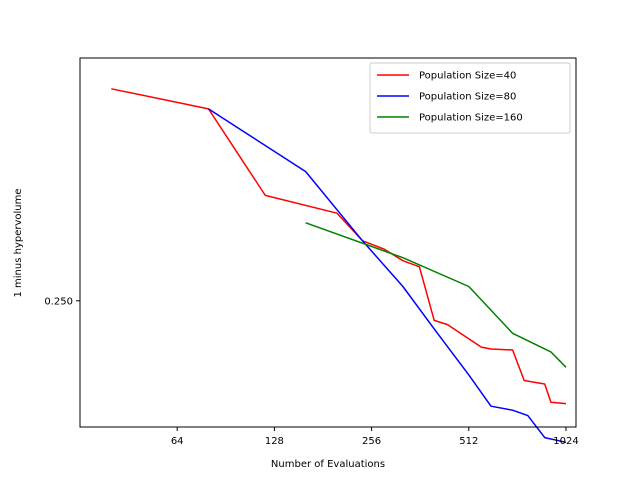 This screenshot has height=480, width=640. I want to click on y-axis-ticks: 0.250, so click(62, 301).